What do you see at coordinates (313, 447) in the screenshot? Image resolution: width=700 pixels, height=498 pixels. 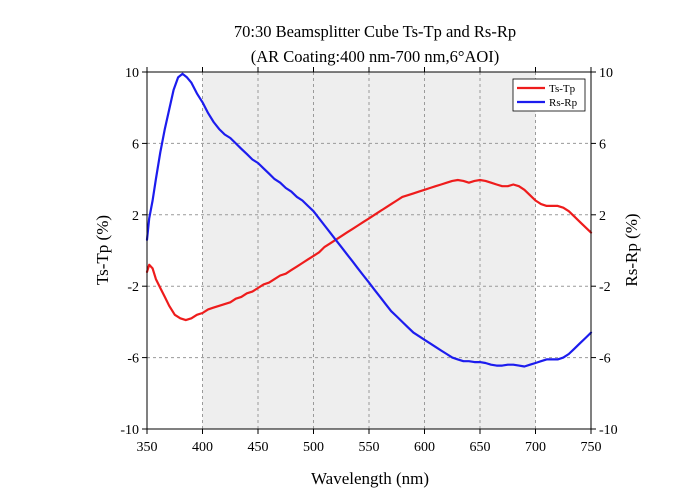 I see `x-tick-label: 500` at bounding box center [313, 447].